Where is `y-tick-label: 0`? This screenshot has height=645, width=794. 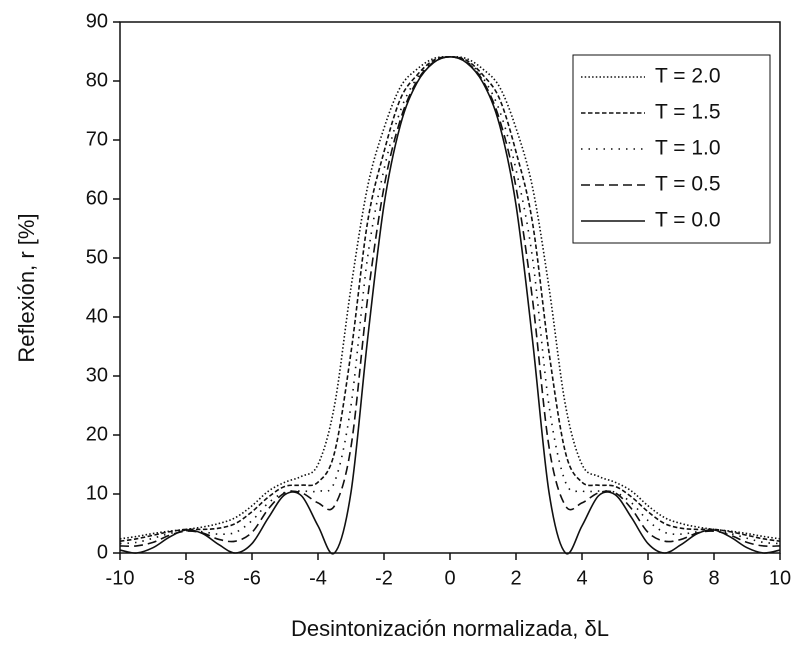 y-tick-label: 0 is located at coordinates (102, 552).